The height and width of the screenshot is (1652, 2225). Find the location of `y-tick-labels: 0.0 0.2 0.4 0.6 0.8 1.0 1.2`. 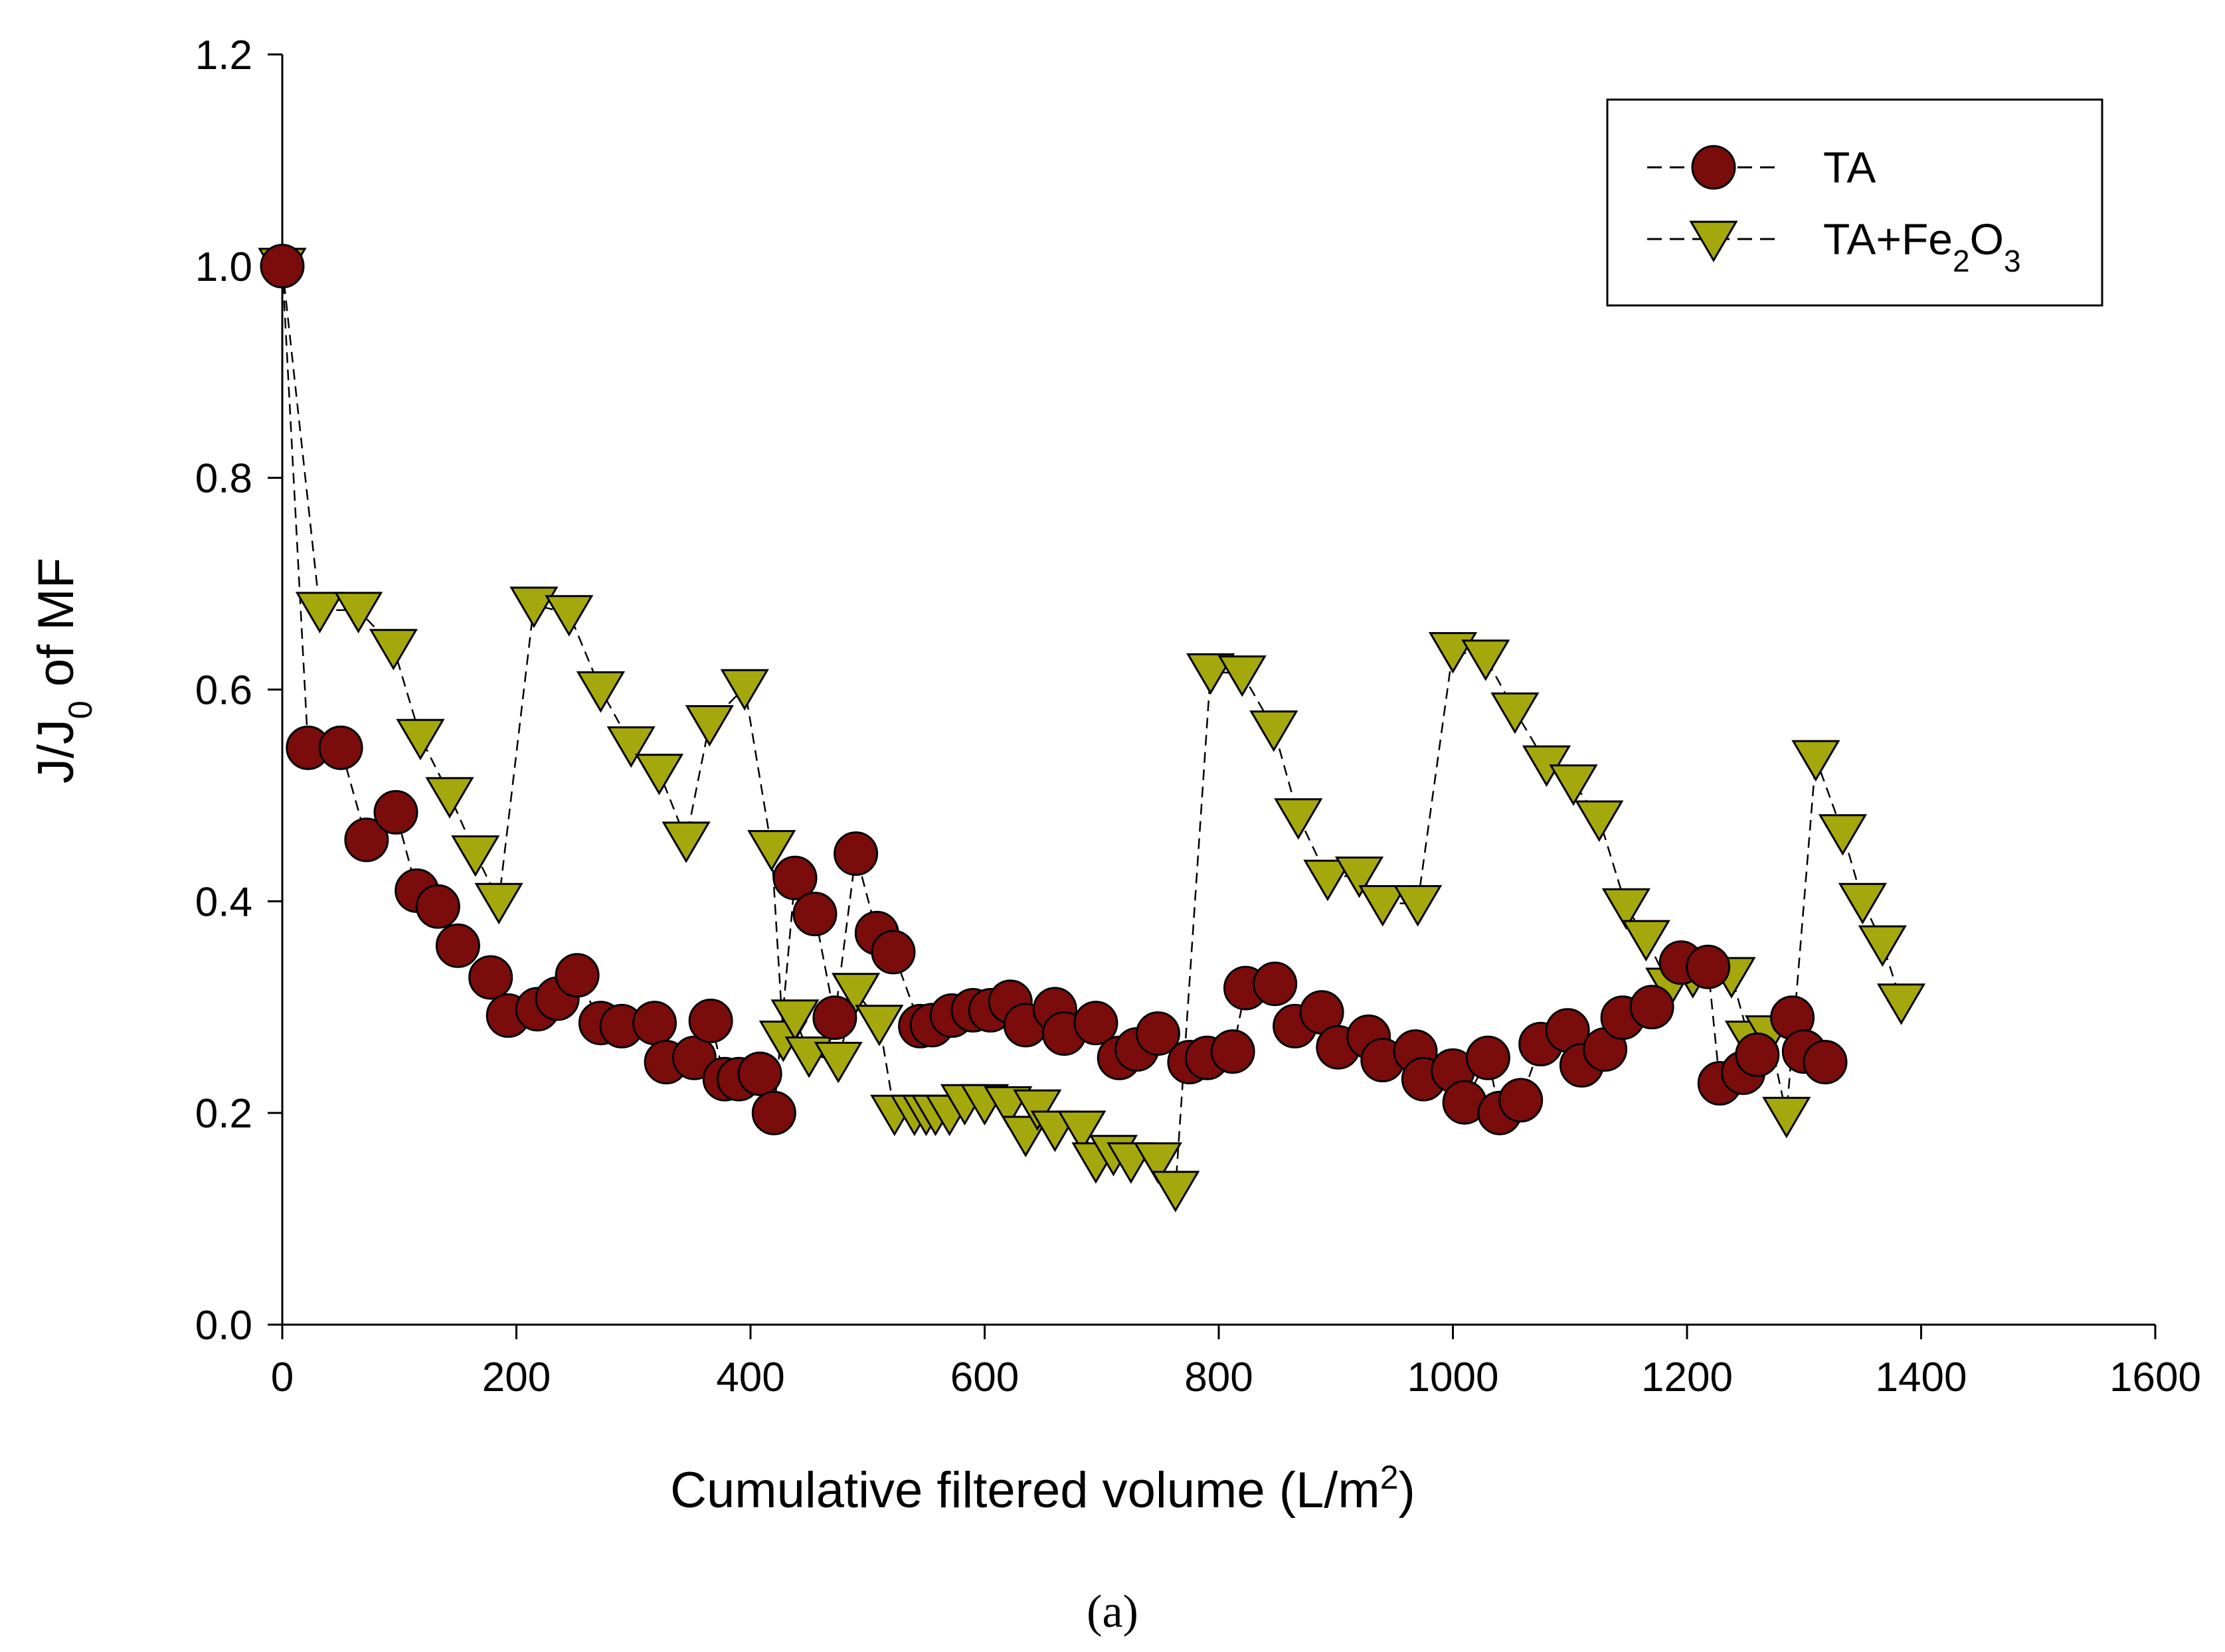

y-tick-labels: 0.0 0.2 0.4 0.6 0.8 1.0 1.2 is located at coordinates (223, 691).